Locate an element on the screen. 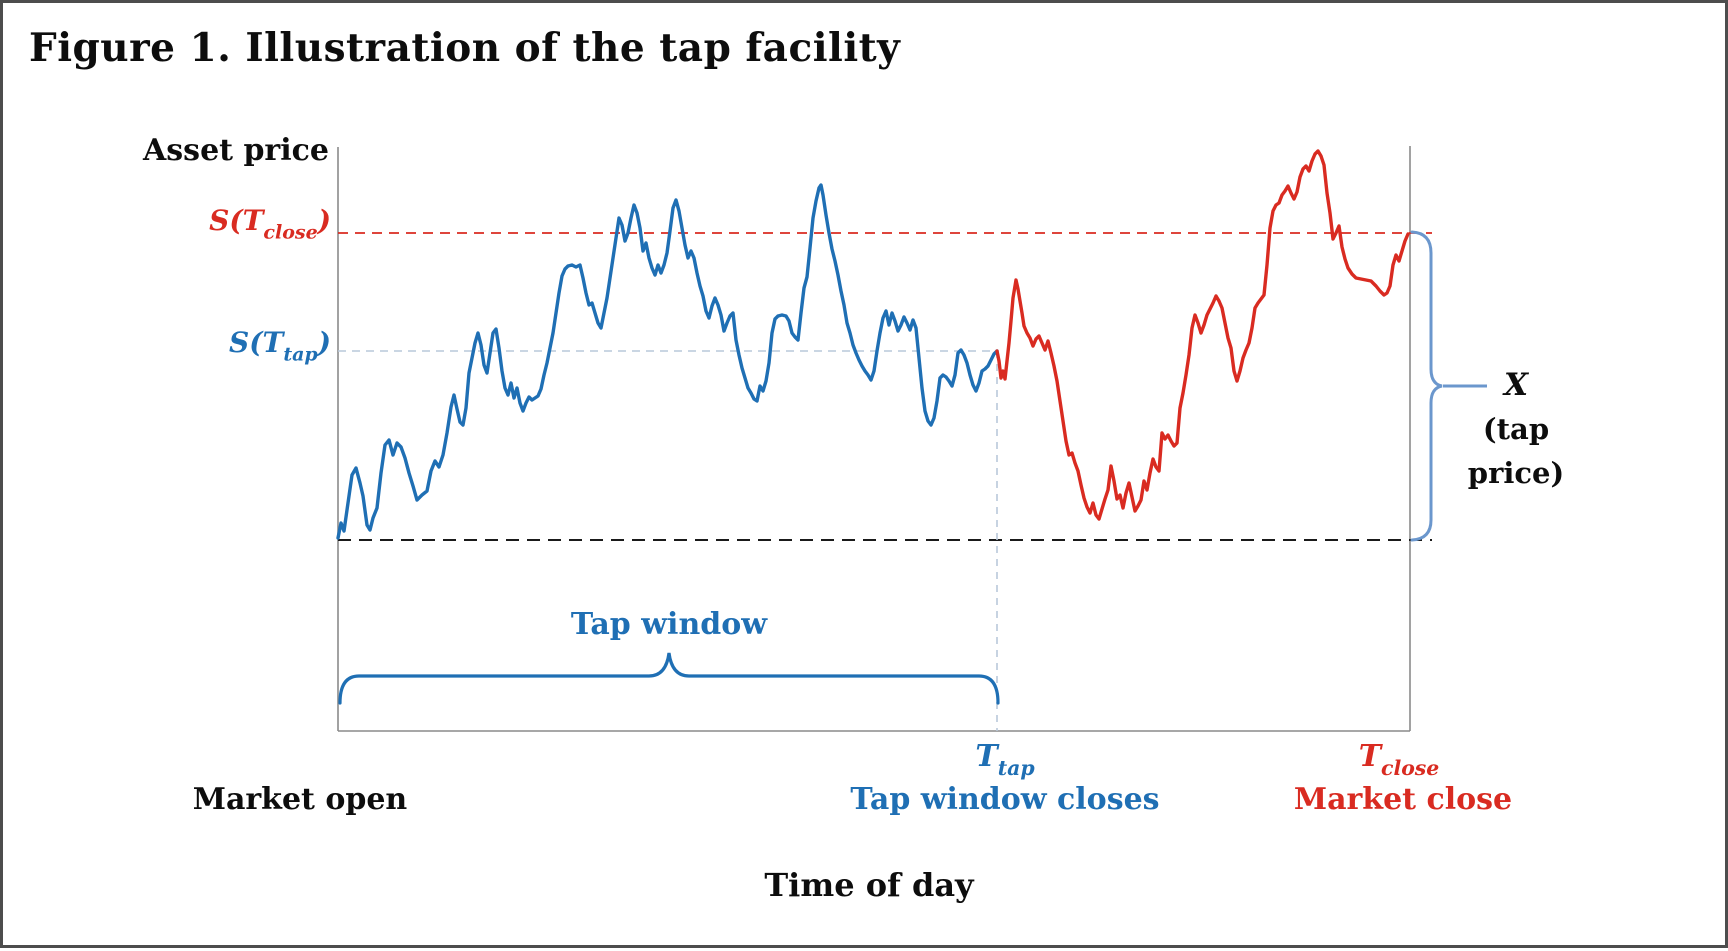 The width and height of the screenshot is (1728, 951). s-tap-level-label: S(Ttap) is located at coordinates (227, 346).